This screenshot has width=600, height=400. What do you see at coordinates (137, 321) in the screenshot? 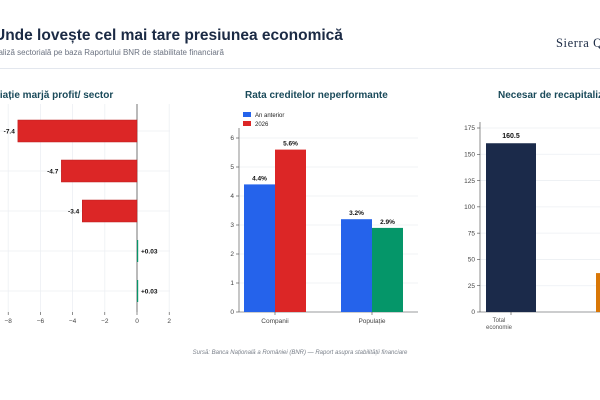
I see `chart1-tick-label: 0` at bounding box center [137, 321].